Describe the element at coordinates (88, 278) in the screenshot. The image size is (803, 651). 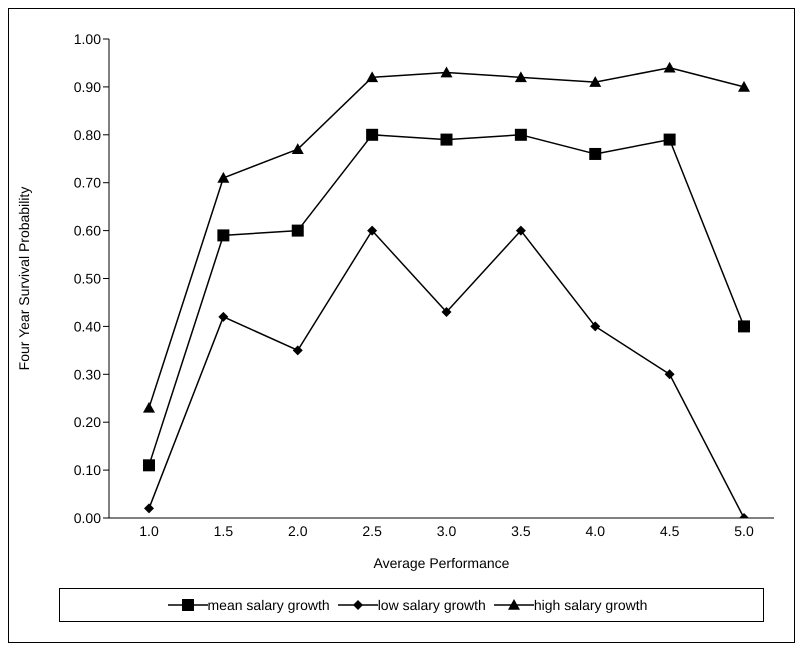
I see `y-tick-label: 0.50` at that location.